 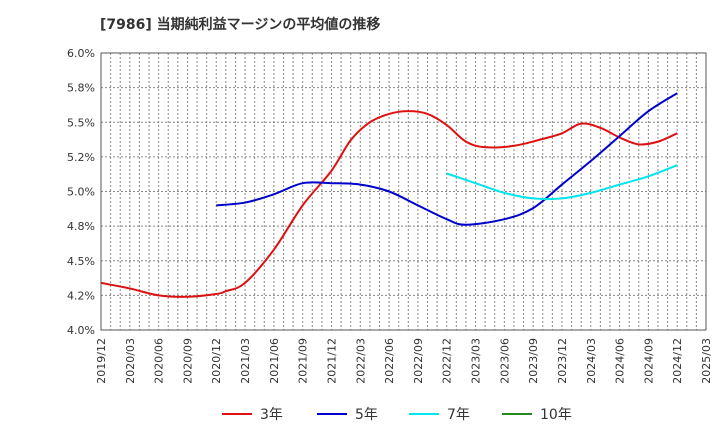 I want to click on legend-label: 10年, so click(x=556, y=415).